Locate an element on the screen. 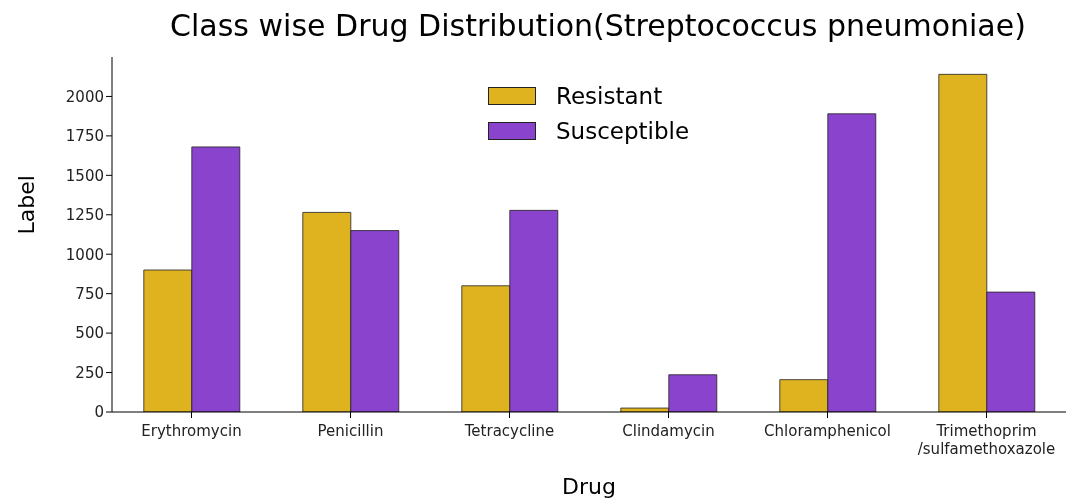 The height and width of the screenshot is (504, 1073). y-tick-label: 1000 is located at coordinates (84, 254).